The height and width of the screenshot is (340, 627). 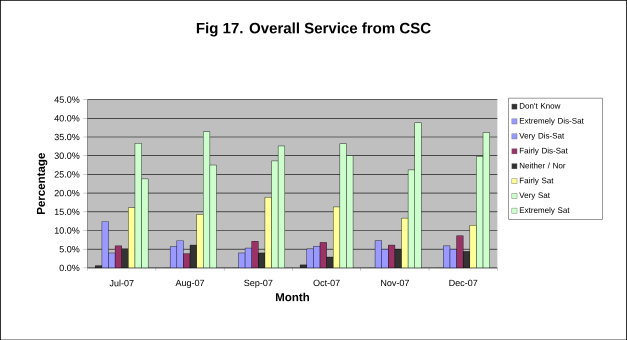 I want to click on y-tick-label: 45.0%, so click(x=67, y=99).